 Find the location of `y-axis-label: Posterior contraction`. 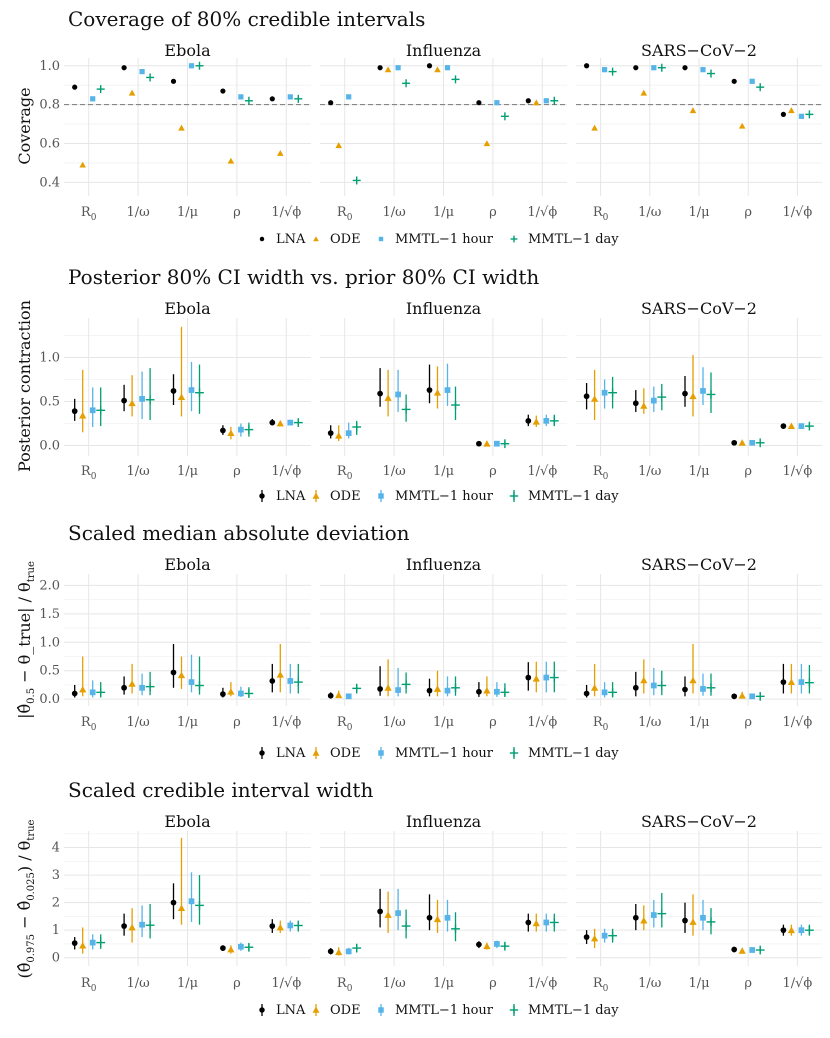

y-axis-label: Posterior contraction is located at coordinates (24, 386).